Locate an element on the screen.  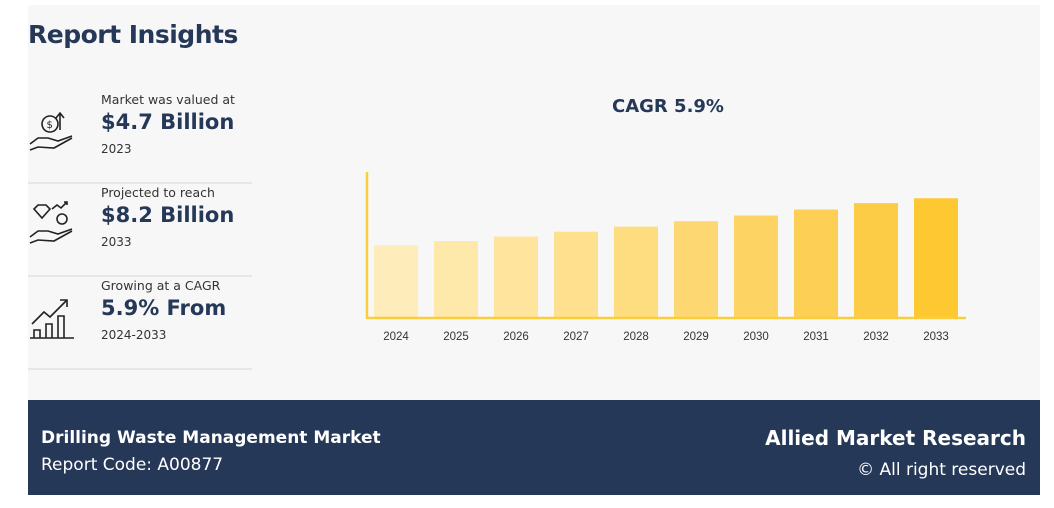
brand-name: Allied Market Research is located at coordinates (895, 438).